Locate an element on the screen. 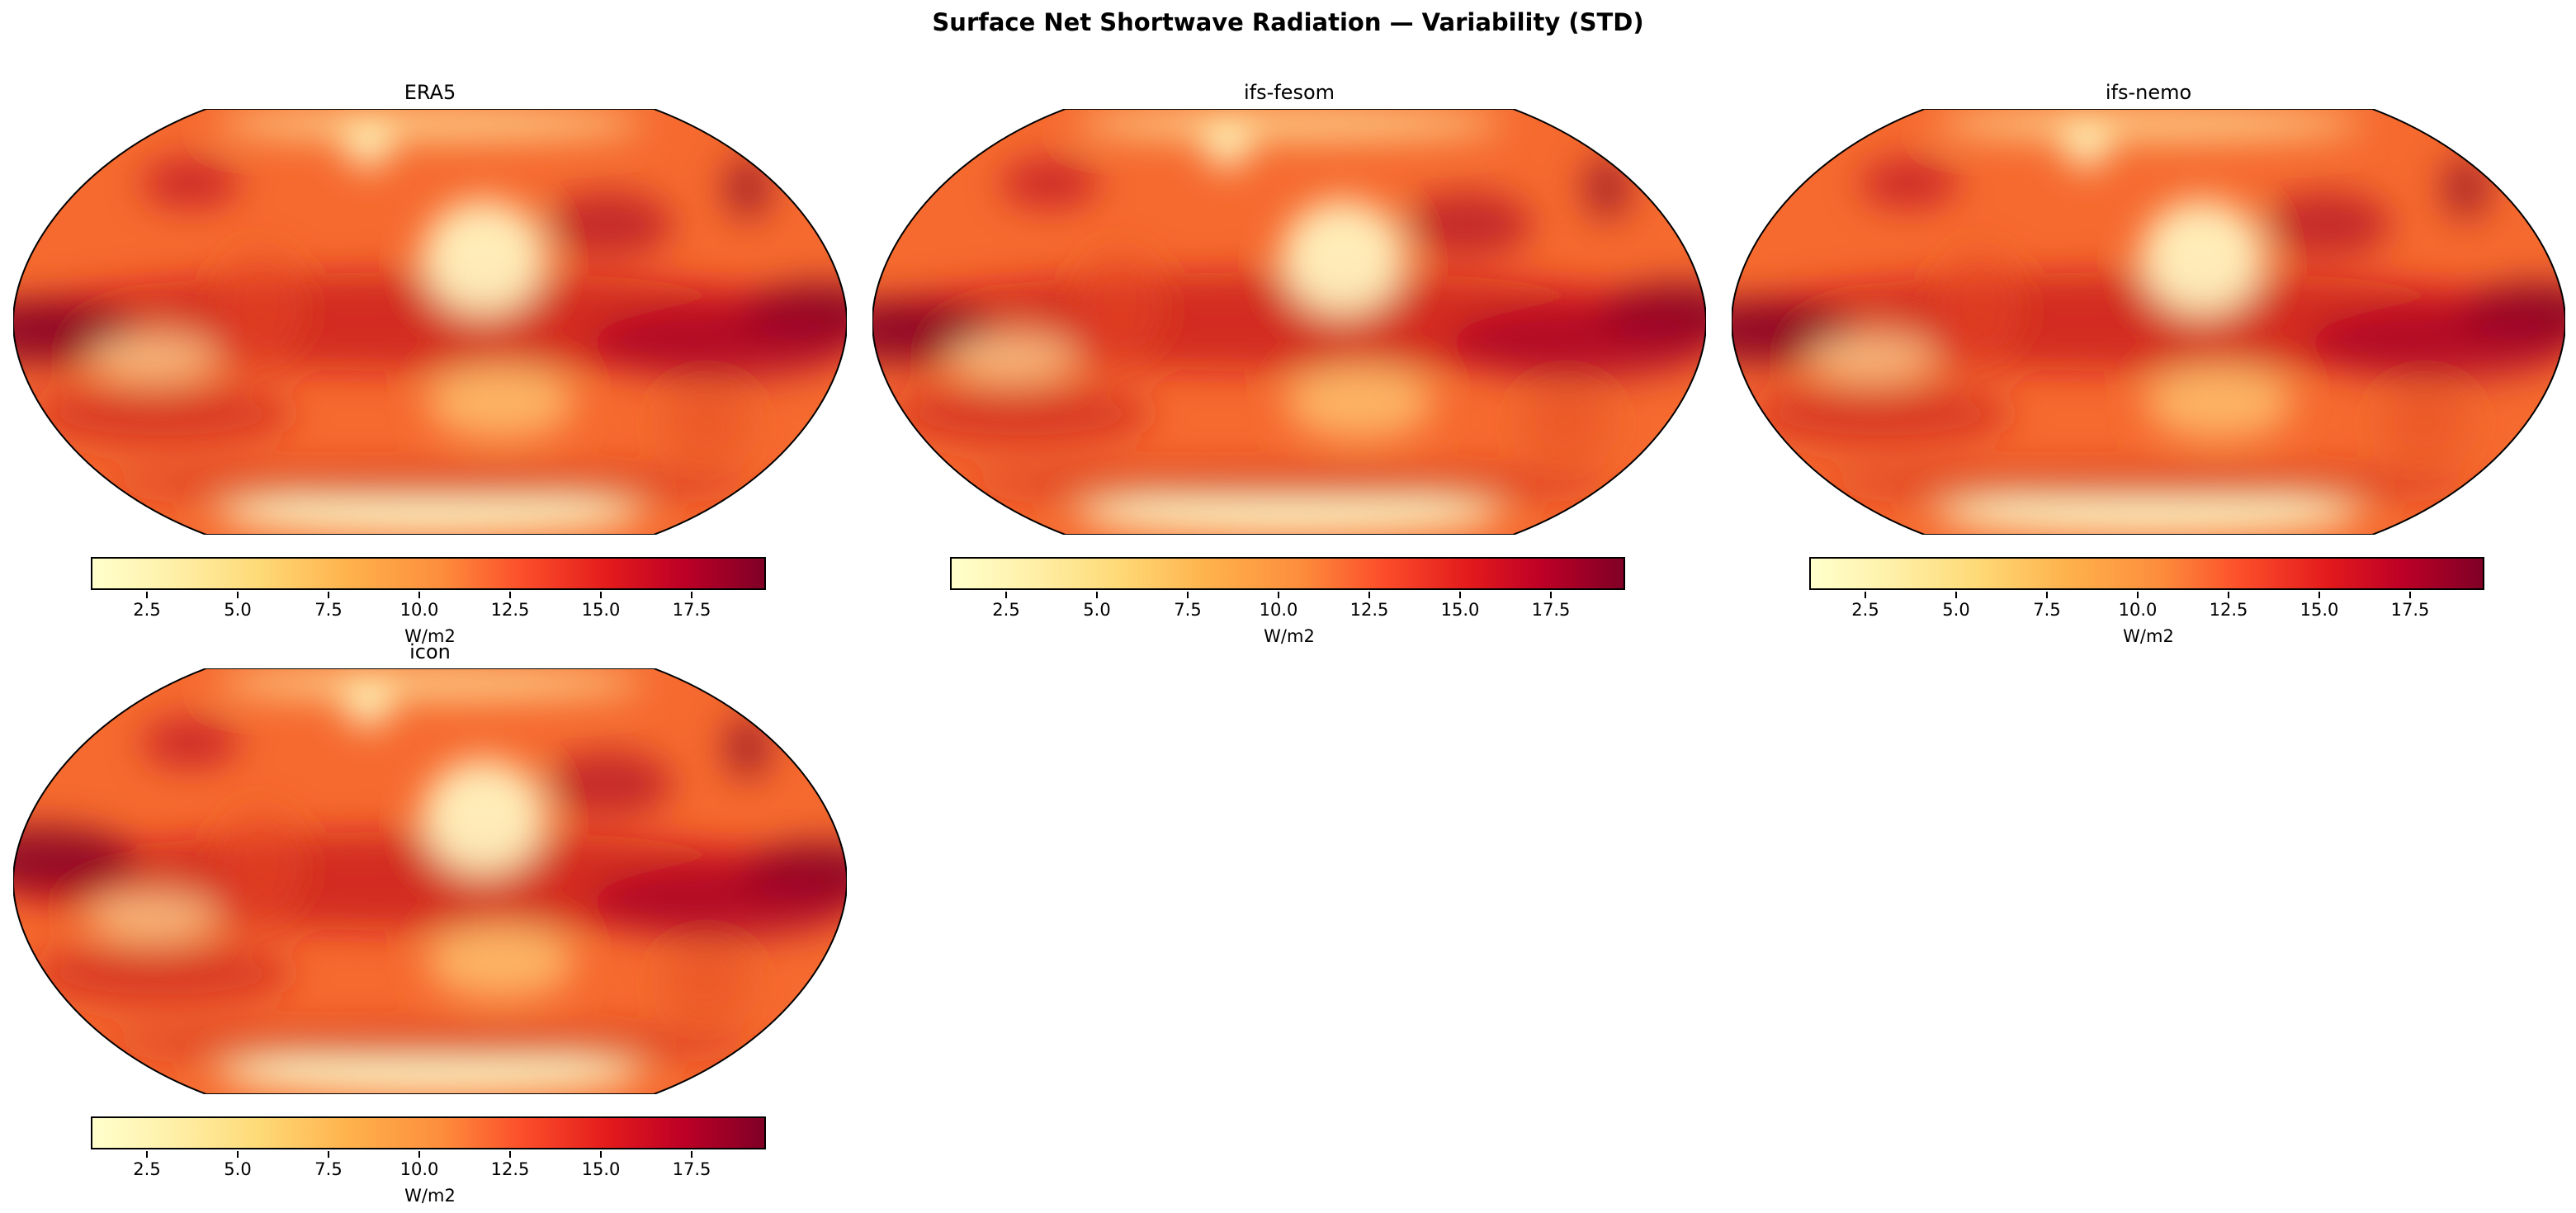 This screenshot has height=1213, width=2576. panel-title: icon is located at coordinates (430, 651).